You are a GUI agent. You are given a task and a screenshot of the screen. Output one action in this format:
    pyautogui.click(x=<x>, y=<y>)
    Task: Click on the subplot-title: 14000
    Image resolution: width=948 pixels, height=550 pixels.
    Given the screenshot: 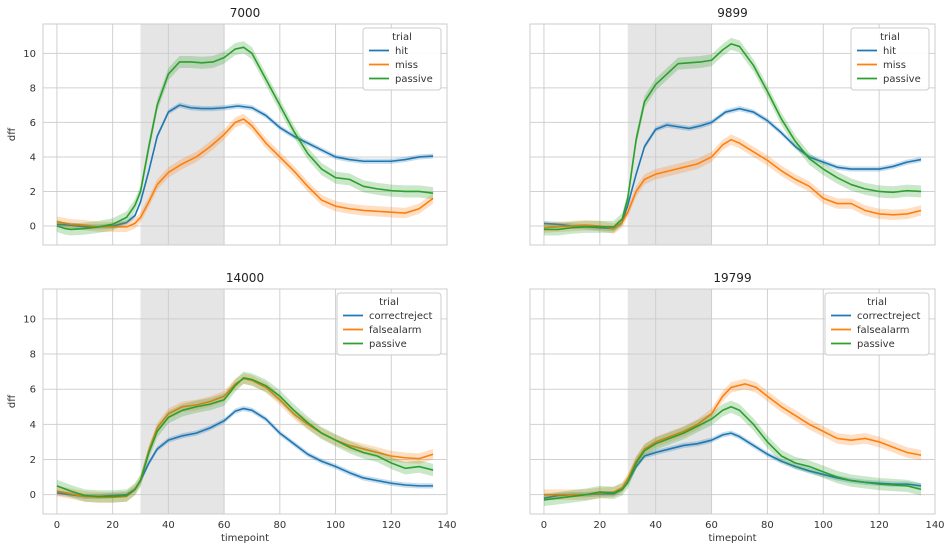 What is the action you would take?
    pyautogui.click(x=245, y=278)
    